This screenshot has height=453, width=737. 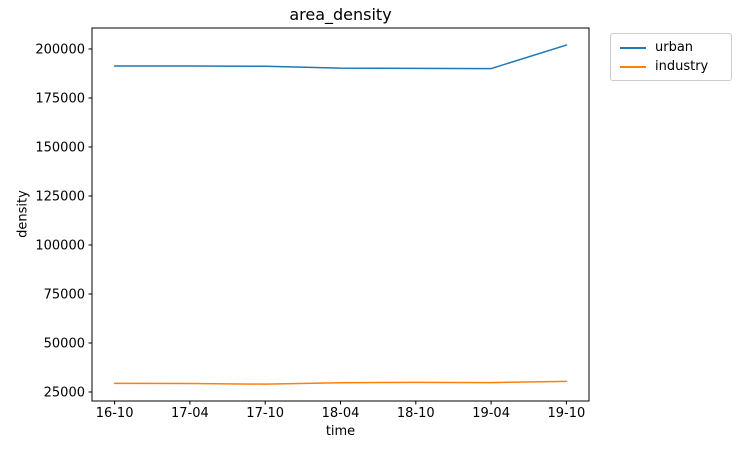 I want to click on y-tick-label: 75000, so click(x=64, y=294).